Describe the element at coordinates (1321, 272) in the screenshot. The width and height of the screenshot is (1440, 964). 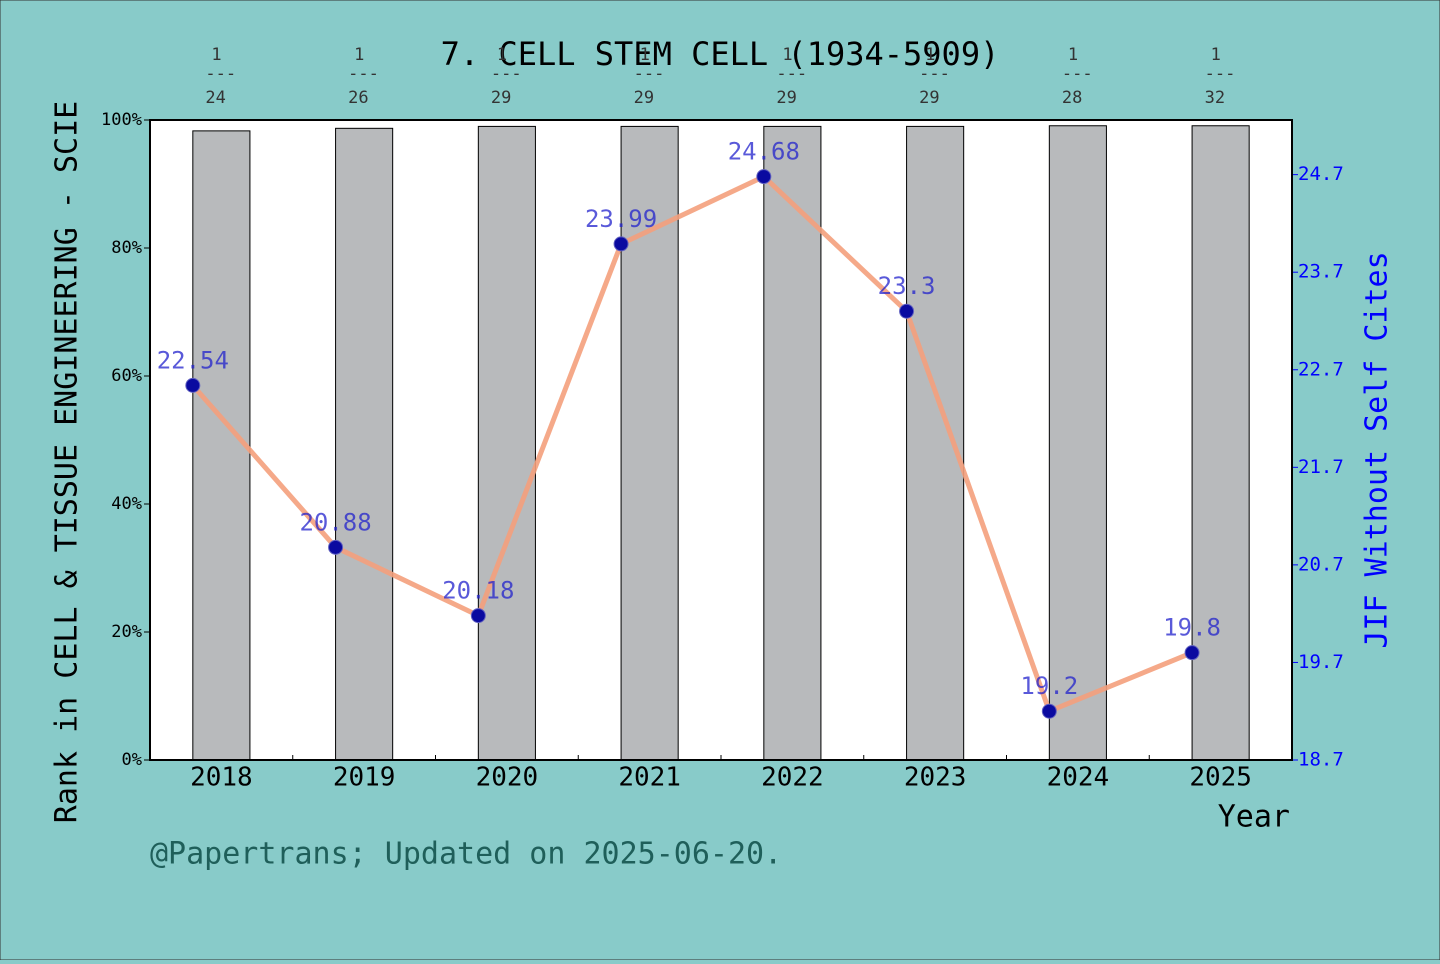
I see `y2-tick-label: 23.7` at that location.